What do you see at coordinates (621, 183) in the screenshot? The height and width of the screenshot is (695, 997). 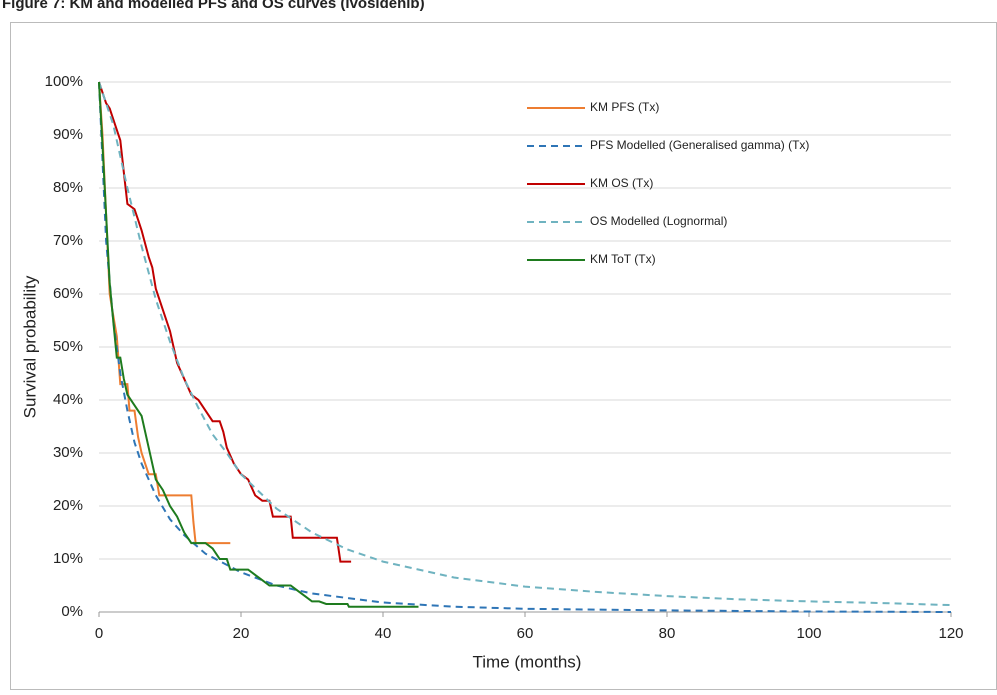 I see `legend-label: KM OS (Tx)` at bounding box center [621, 183].